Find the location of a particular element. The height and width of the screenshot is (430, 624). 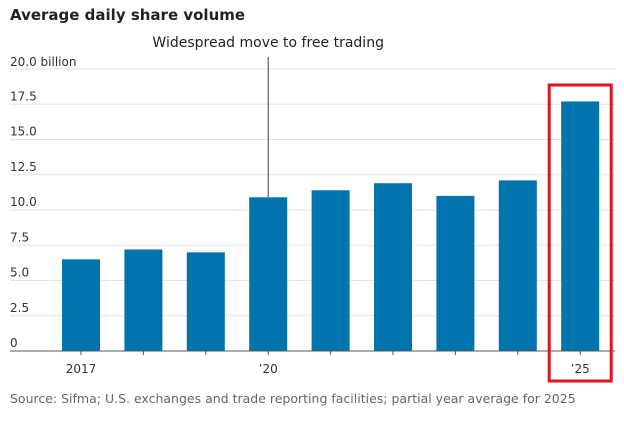

x-tick-labels: 2017 ’20 ’25 is located at coordinates (328, 363).